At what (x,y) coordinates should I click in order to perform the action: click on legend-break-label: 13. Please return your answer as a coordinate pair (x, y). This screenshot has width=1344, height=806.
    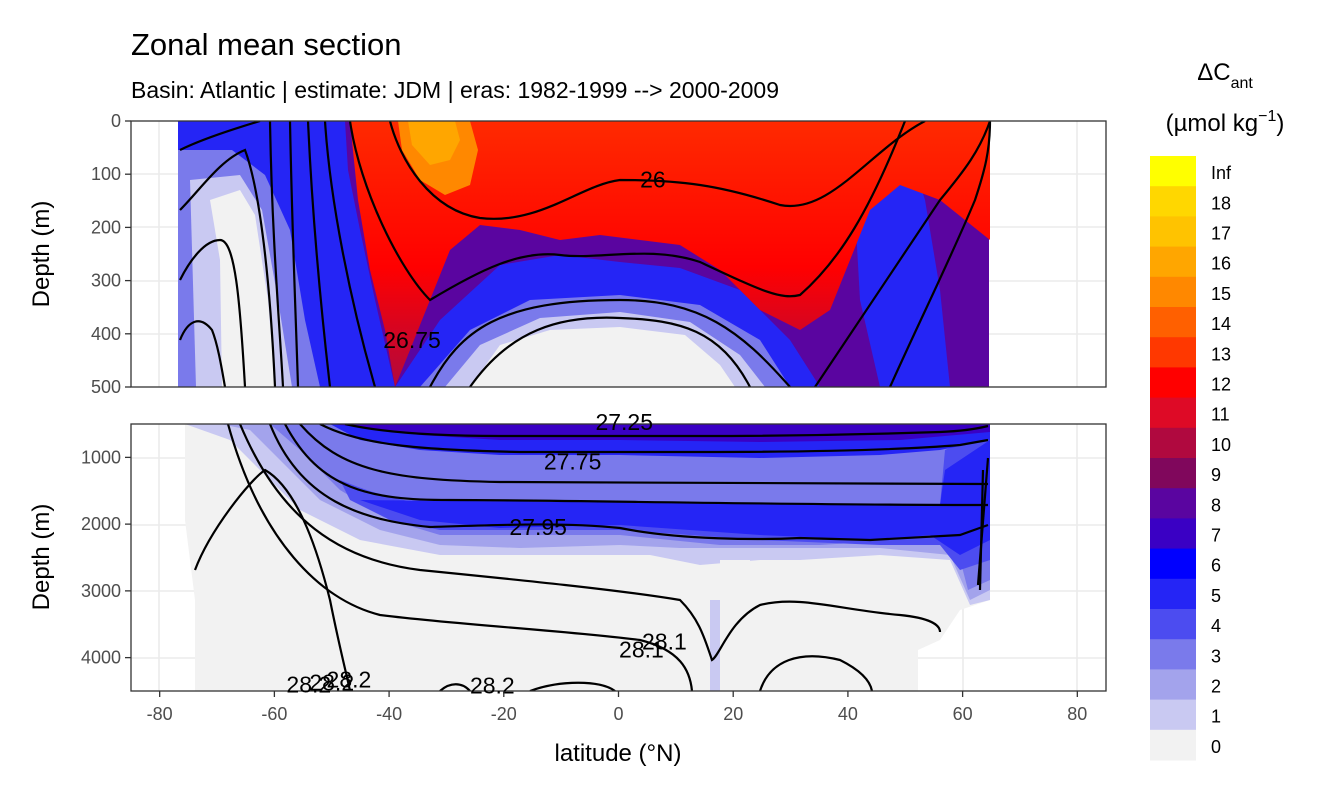
    Looking at the image, I should click on (1221, 354).